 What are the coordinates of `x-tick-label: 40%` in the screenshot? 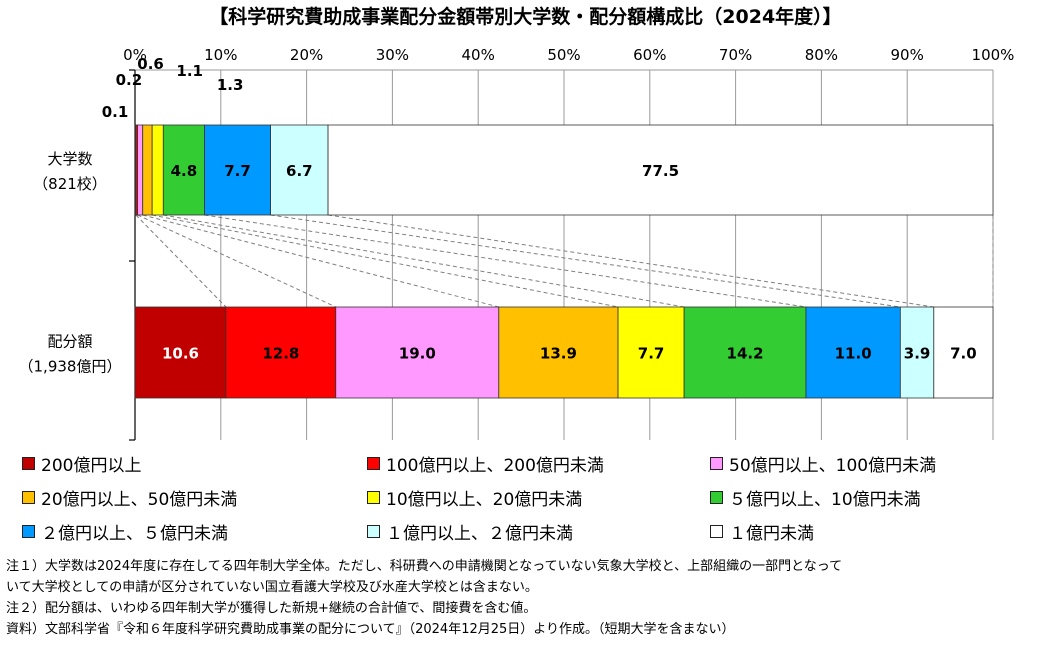 It's located at (478, 55).